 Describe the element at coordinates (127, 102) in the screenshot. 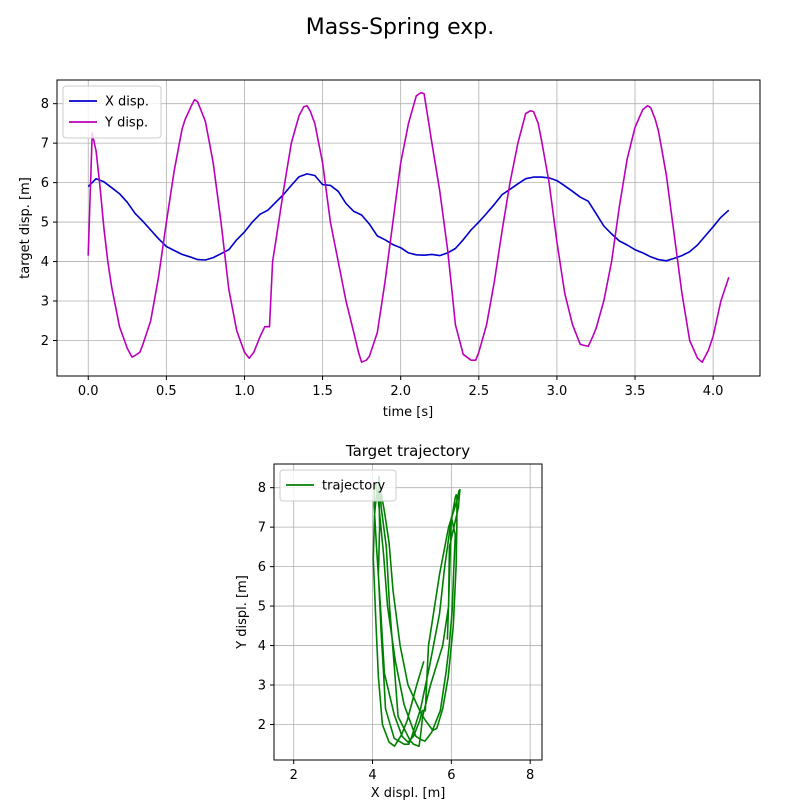

I see `time-series-legend-label-0: X disp.` at that location.